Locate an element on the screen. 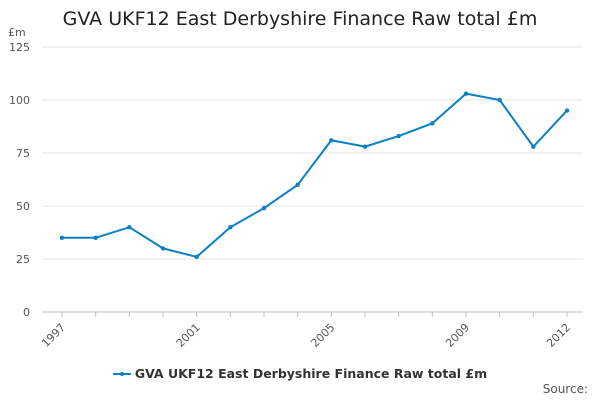 This screenshot has height=400, width=600. data-point-1999 is located at coordinates (129, 227).